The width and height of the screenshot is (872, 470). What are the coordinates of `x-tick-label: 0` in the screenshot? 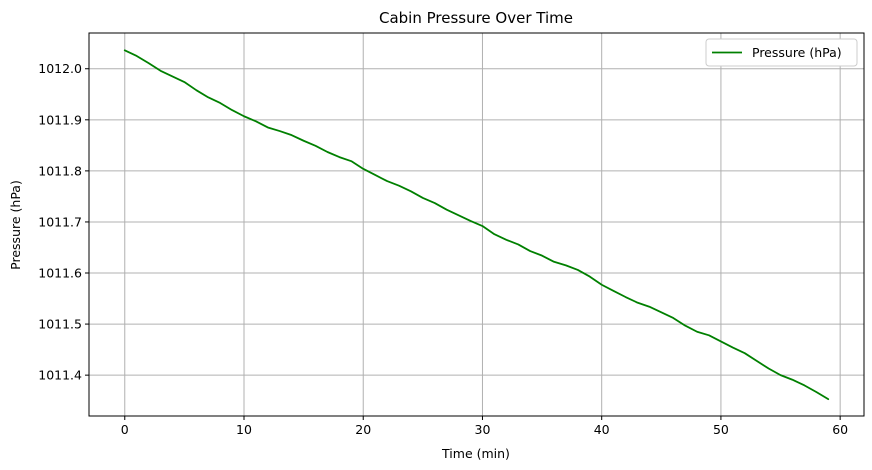 It's located at (125, 429).